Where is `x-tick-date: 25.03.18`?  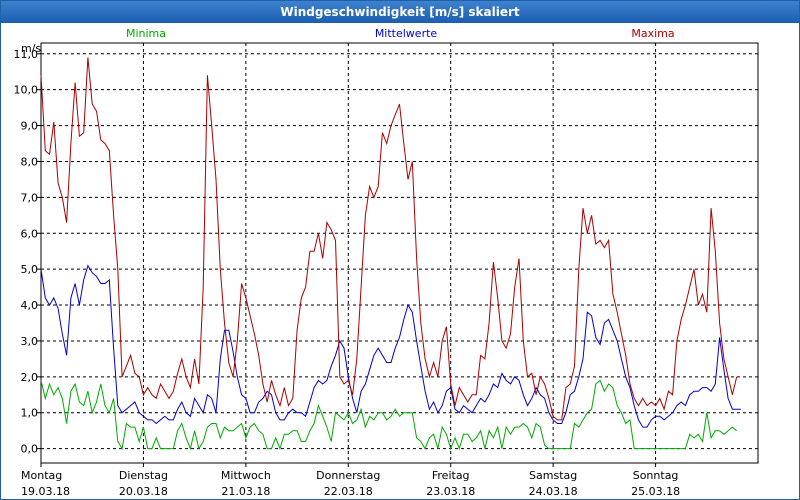
x-tick-date: 25.03.18 is located at coordinates (655, 491).